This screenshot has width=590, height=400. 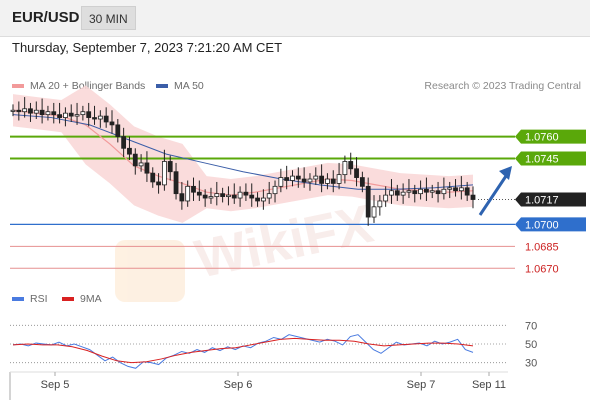 What do you see at coordinates (295, 18) in the screenshot?
I see `header-bar: EUR/USD 30 MIN` at bounding box center [295, 18].